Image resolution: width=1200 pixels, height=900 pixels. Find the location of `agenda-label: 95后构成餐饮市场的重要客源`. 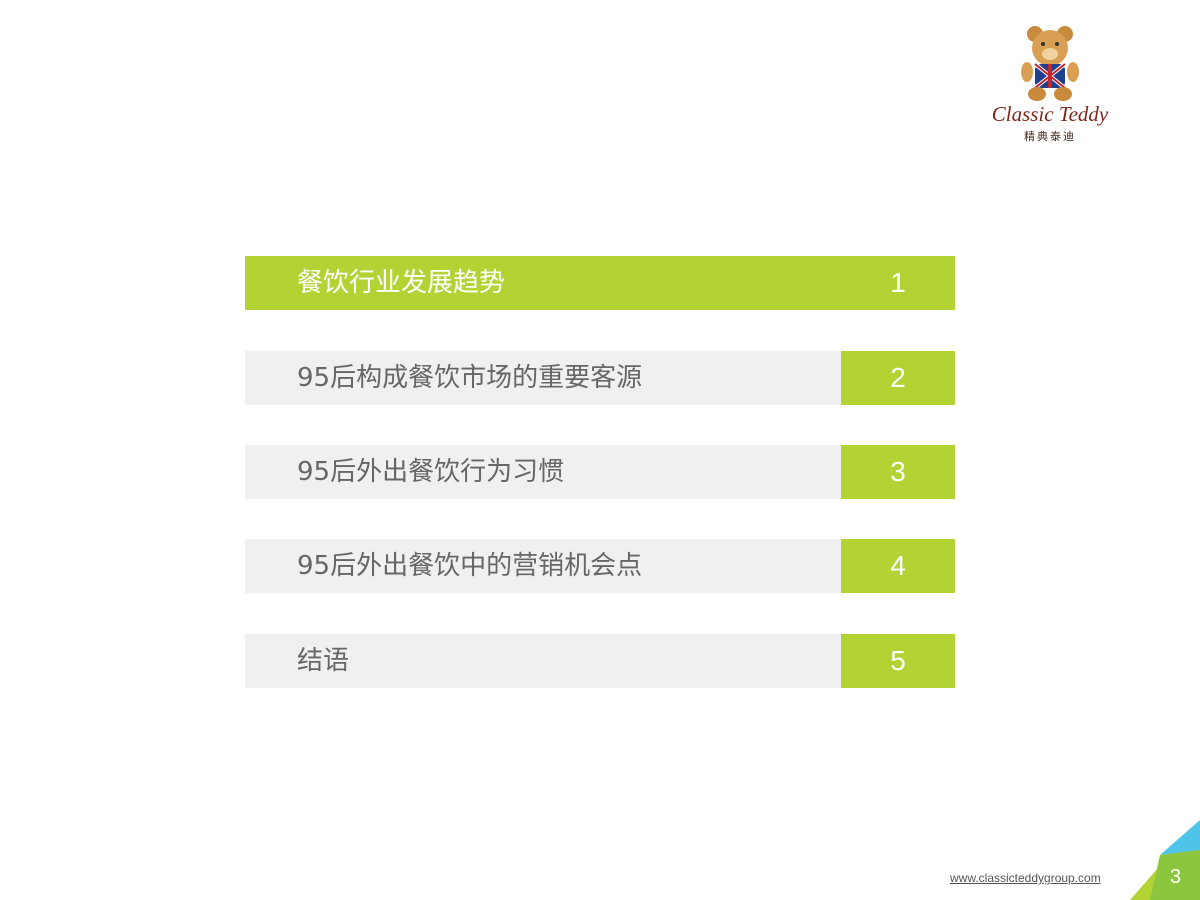

agenda-label: 95后构成餐饮市场的重要客源 is located at coordinates (470, 378).